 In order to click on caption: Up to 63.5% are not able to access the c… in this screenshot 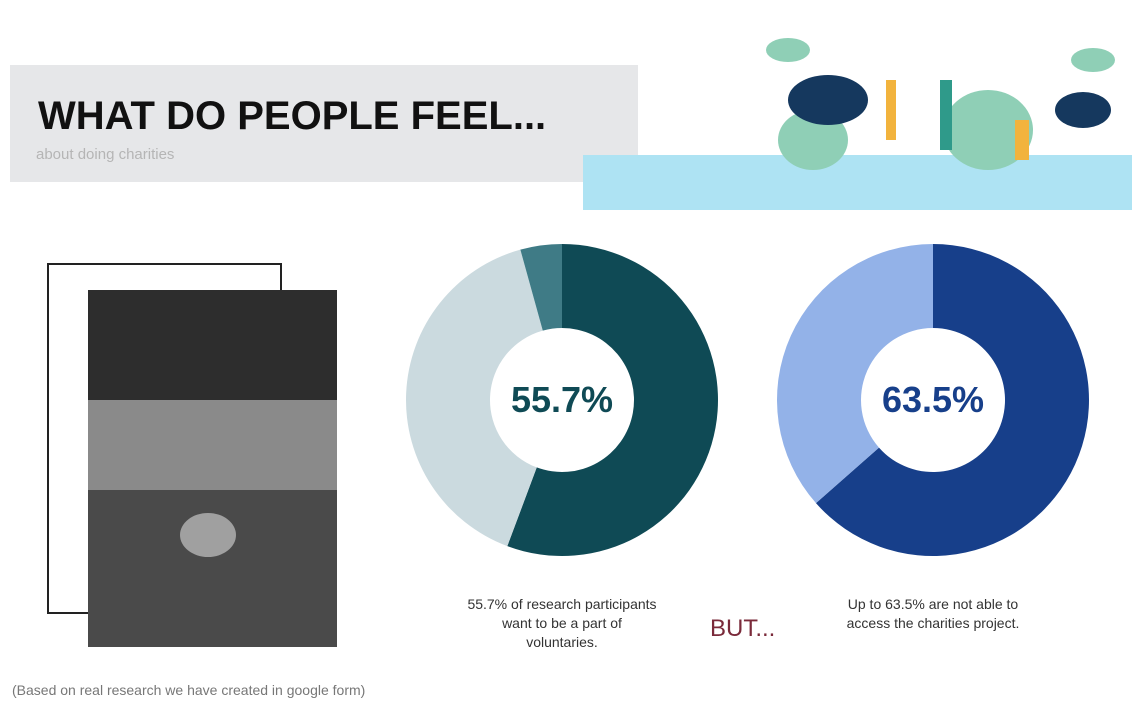, I will do `click(933, 613)`.